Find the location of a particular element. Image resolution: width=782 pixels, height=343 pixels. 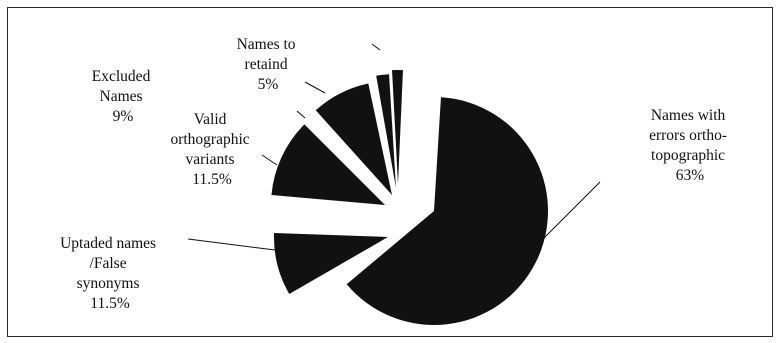

slice-small is located at coordinates (397, 127).